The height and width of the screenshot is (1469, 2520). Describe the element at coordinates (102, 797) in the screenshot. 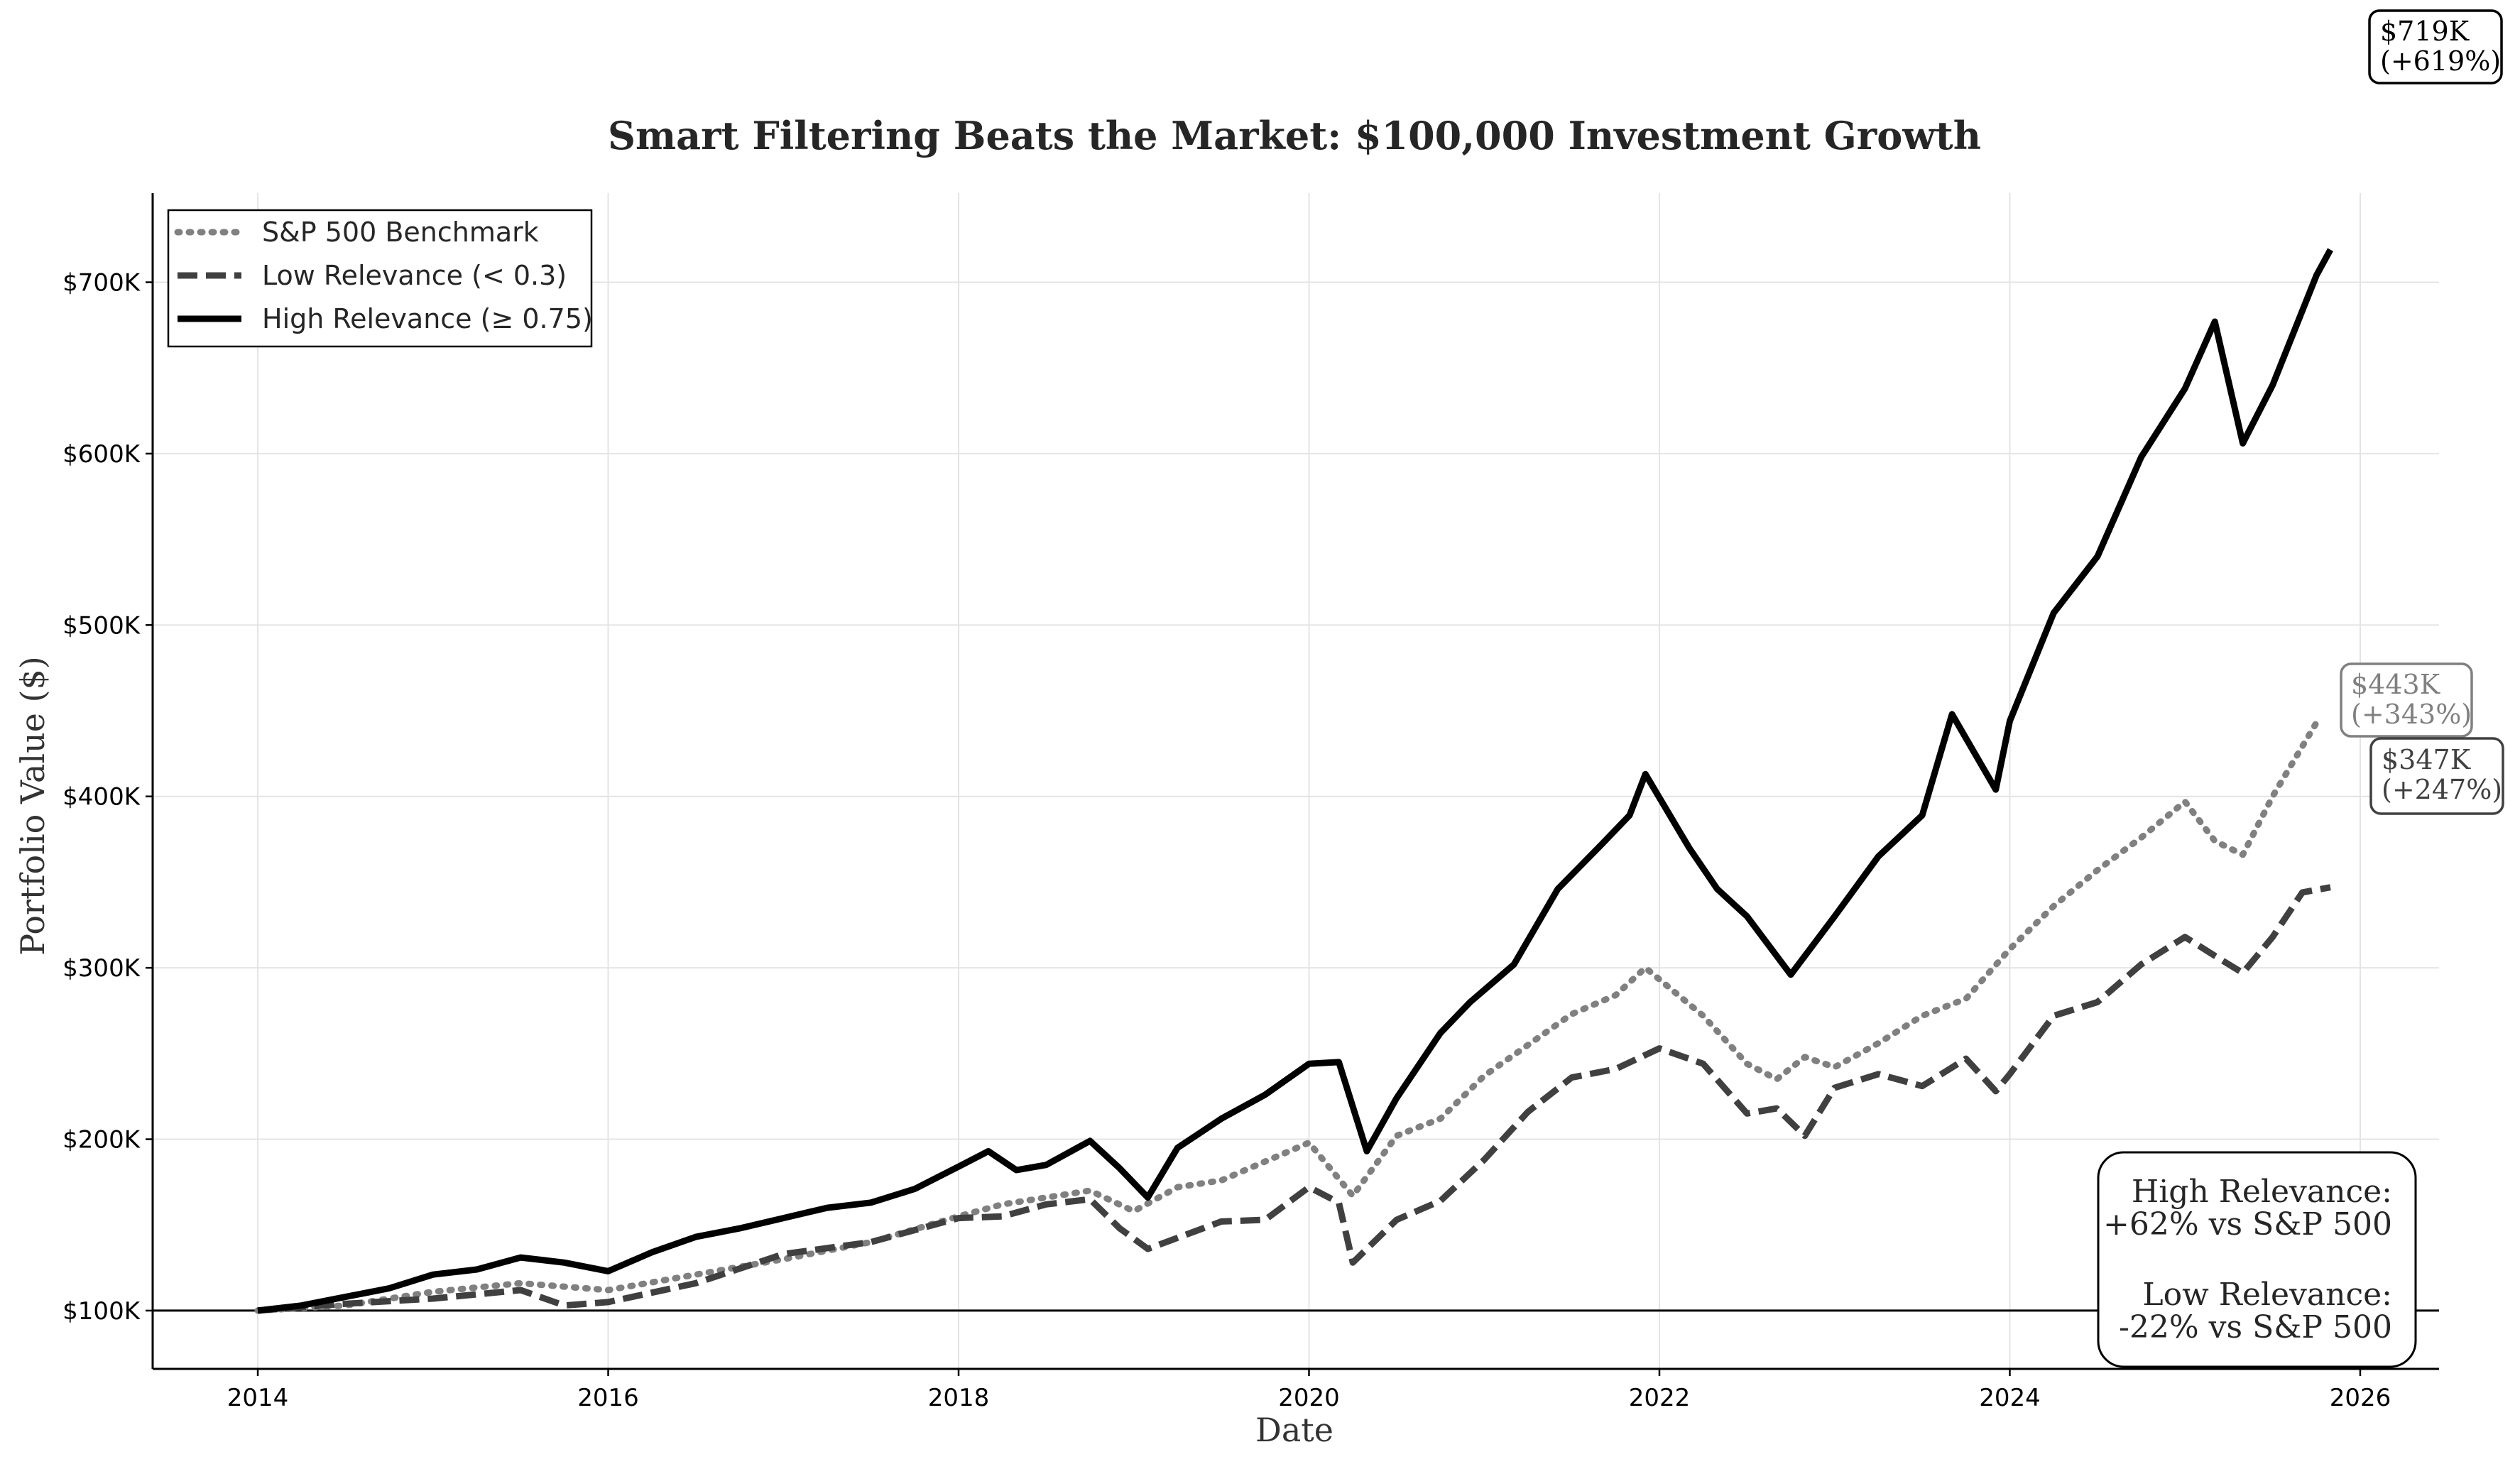

I see `y-tick-label-3: $400K` at that location.